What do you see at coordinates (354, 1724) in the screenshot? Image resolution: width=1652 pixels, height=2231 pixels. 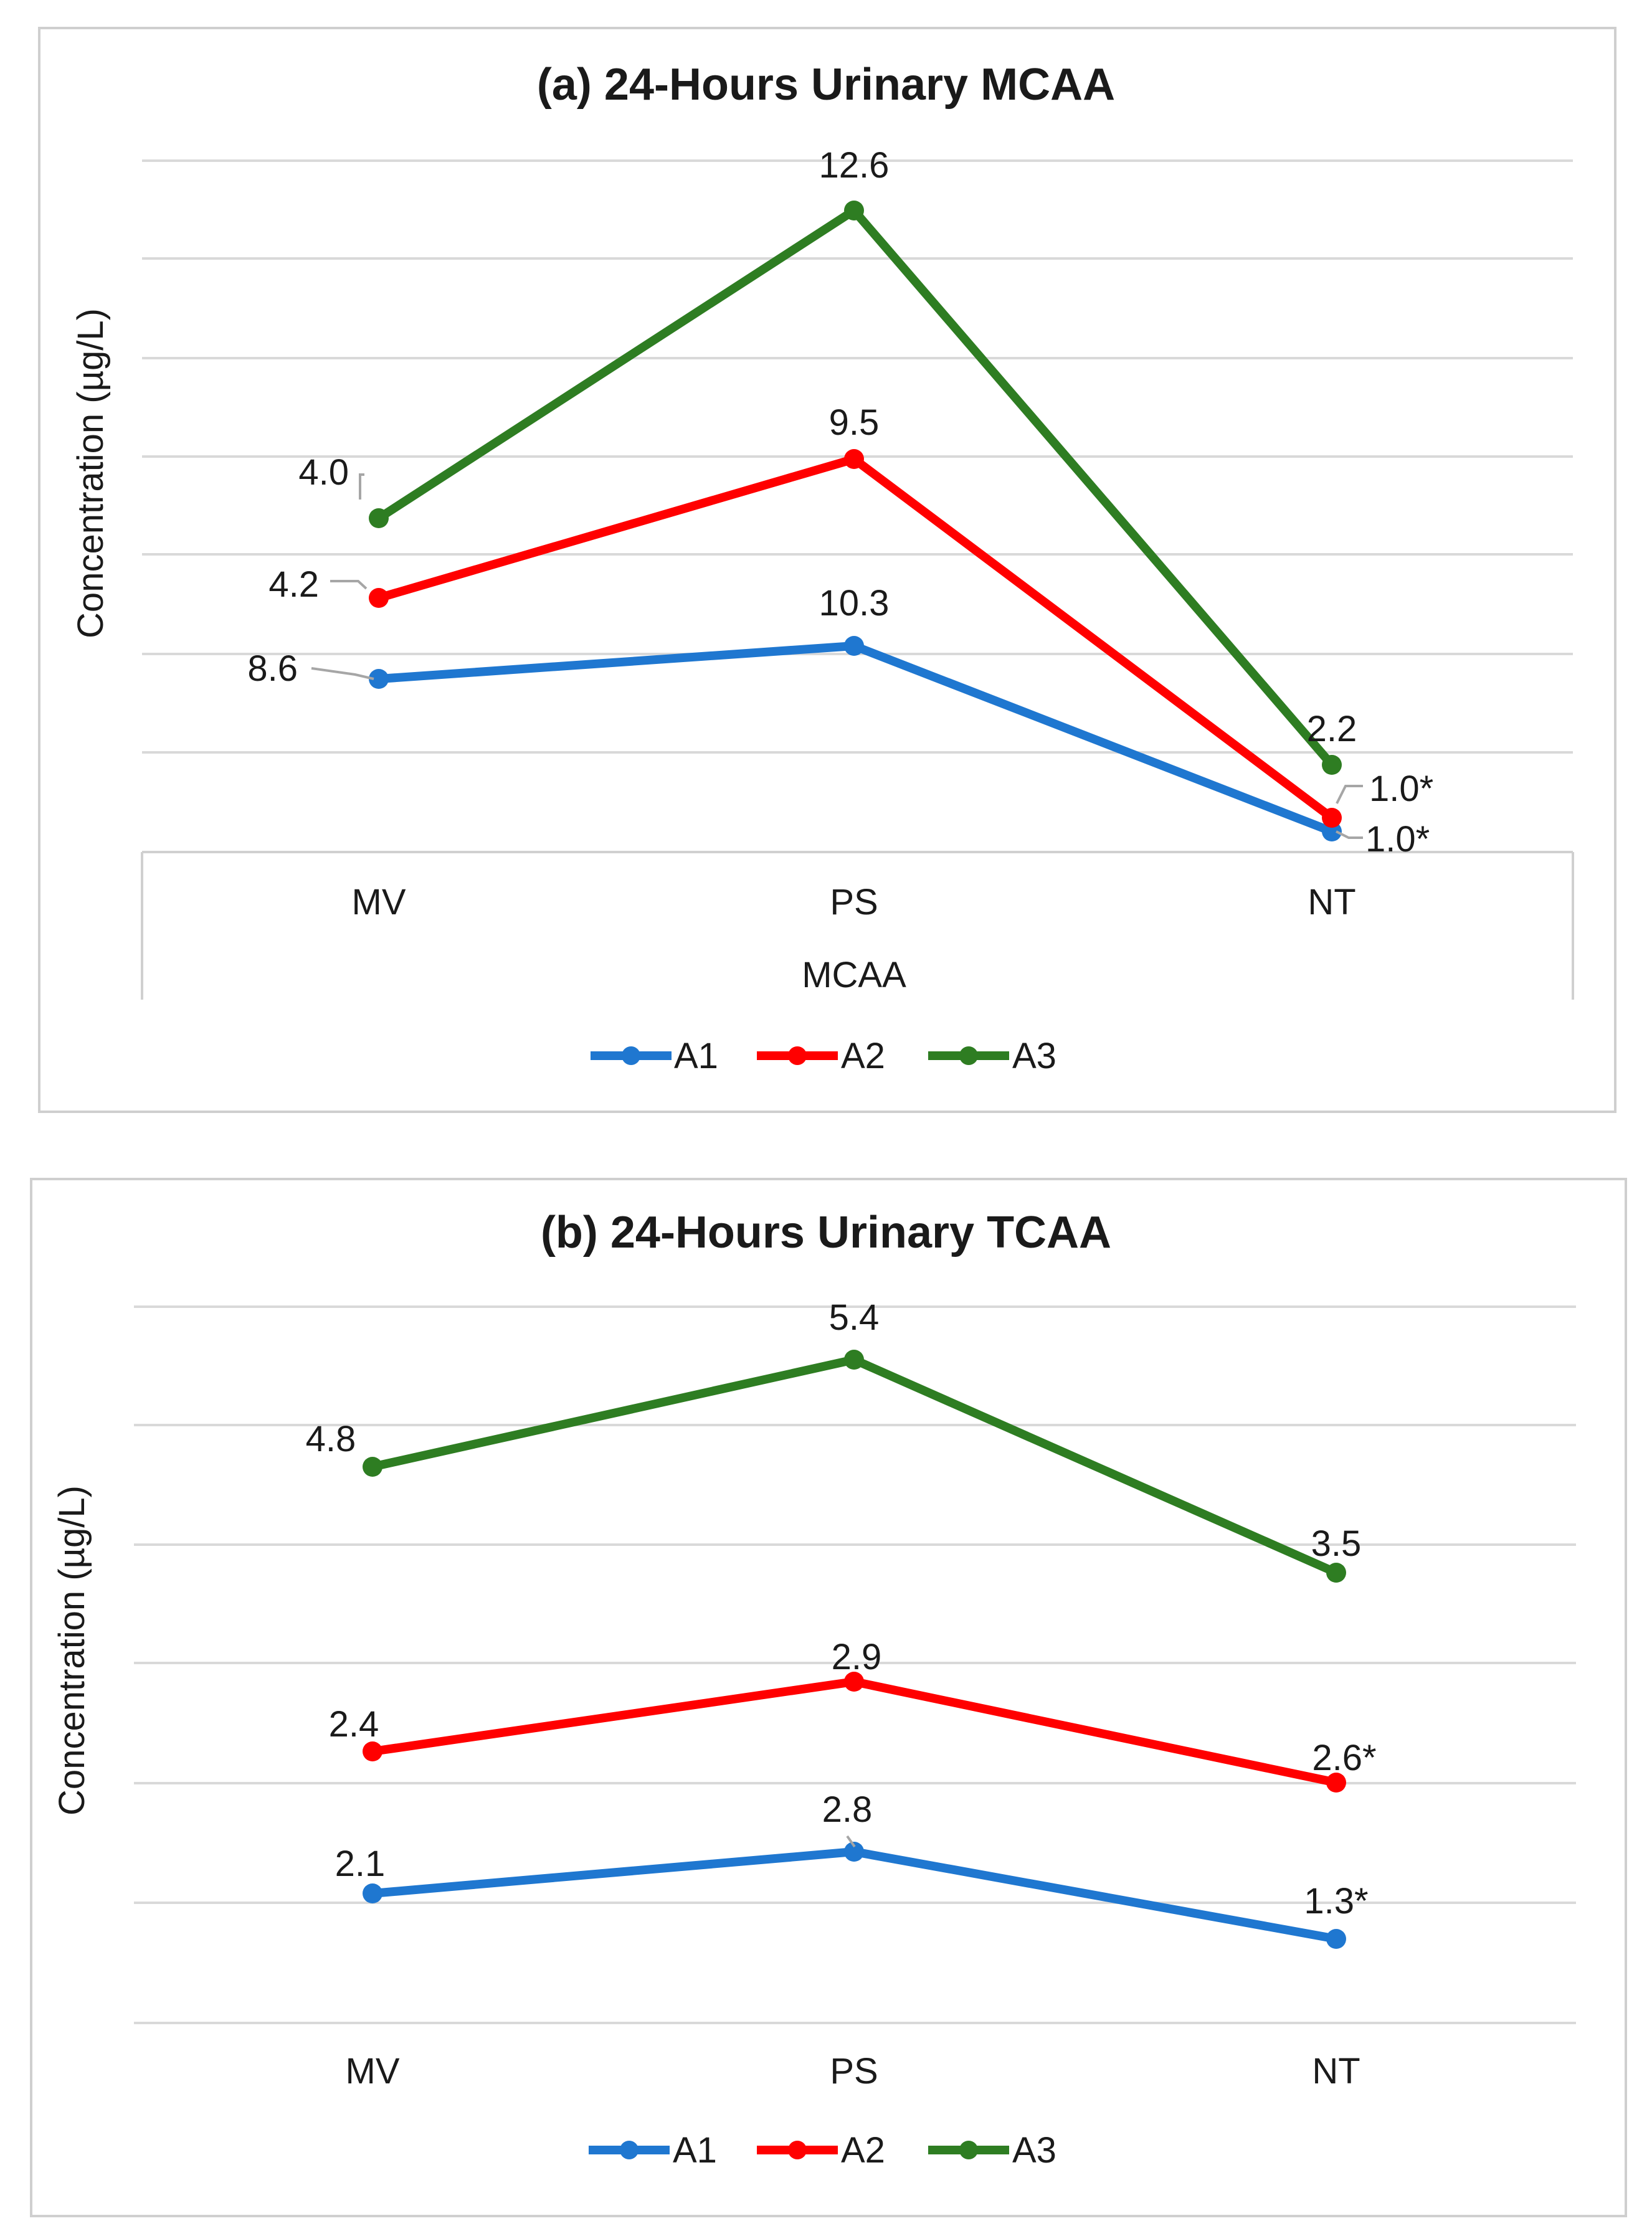 I see `data-label: 2.4` at bounding box center [354, 1724].